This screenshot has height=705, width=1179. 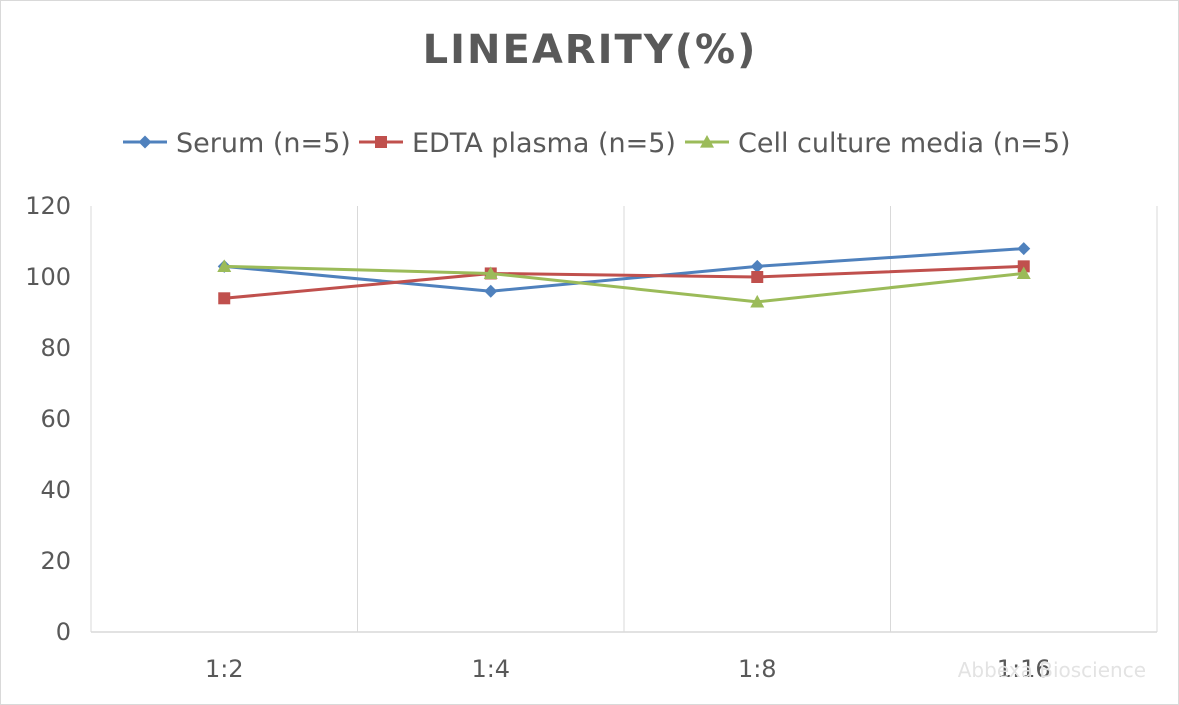 I want to click on x-tick-label: 1:16, so click(x=1024, y=669).